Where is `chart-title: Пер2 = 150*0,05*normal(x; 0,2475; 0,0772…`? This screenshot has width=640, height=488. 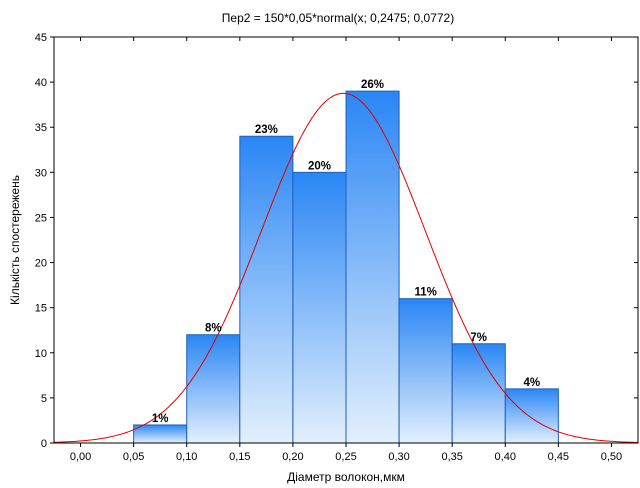
chart-title: Пер2 = 150*0,05*normal(x; 0,2475; 0,0772… is located at coordinates (338, 18).